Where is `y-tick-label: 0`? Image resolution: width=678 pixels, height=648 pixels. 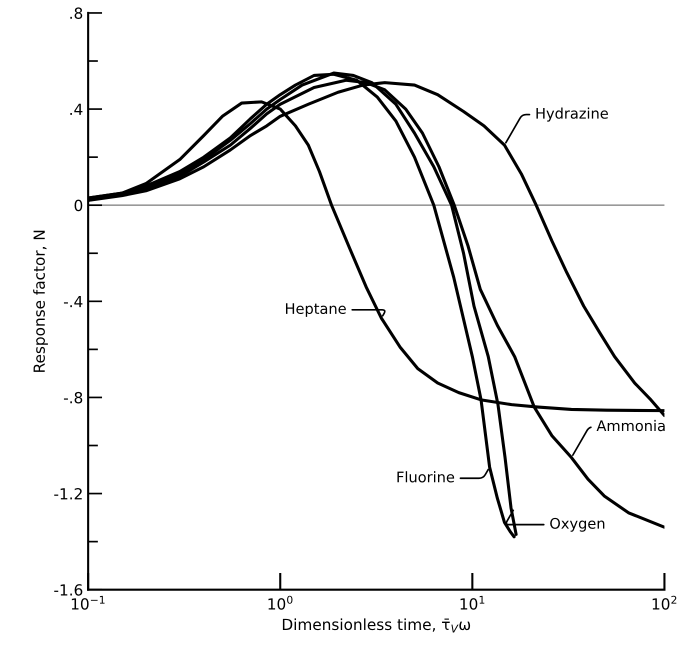
y-tick-label: 0 is located at coordinates (78, 206).